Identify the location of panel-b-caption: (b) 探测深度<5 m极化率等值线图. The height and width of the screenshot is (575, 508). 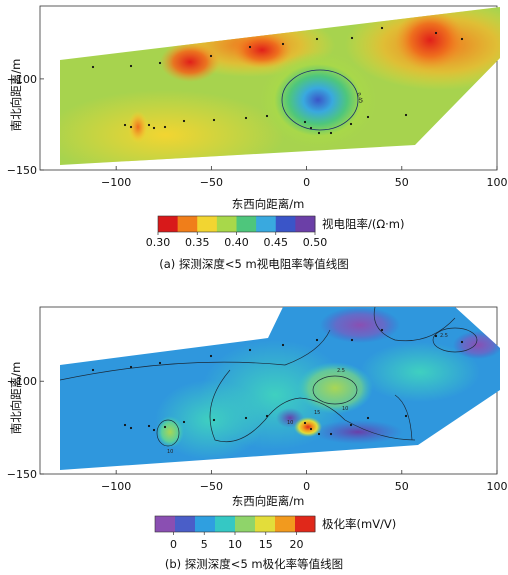
(254, 564).